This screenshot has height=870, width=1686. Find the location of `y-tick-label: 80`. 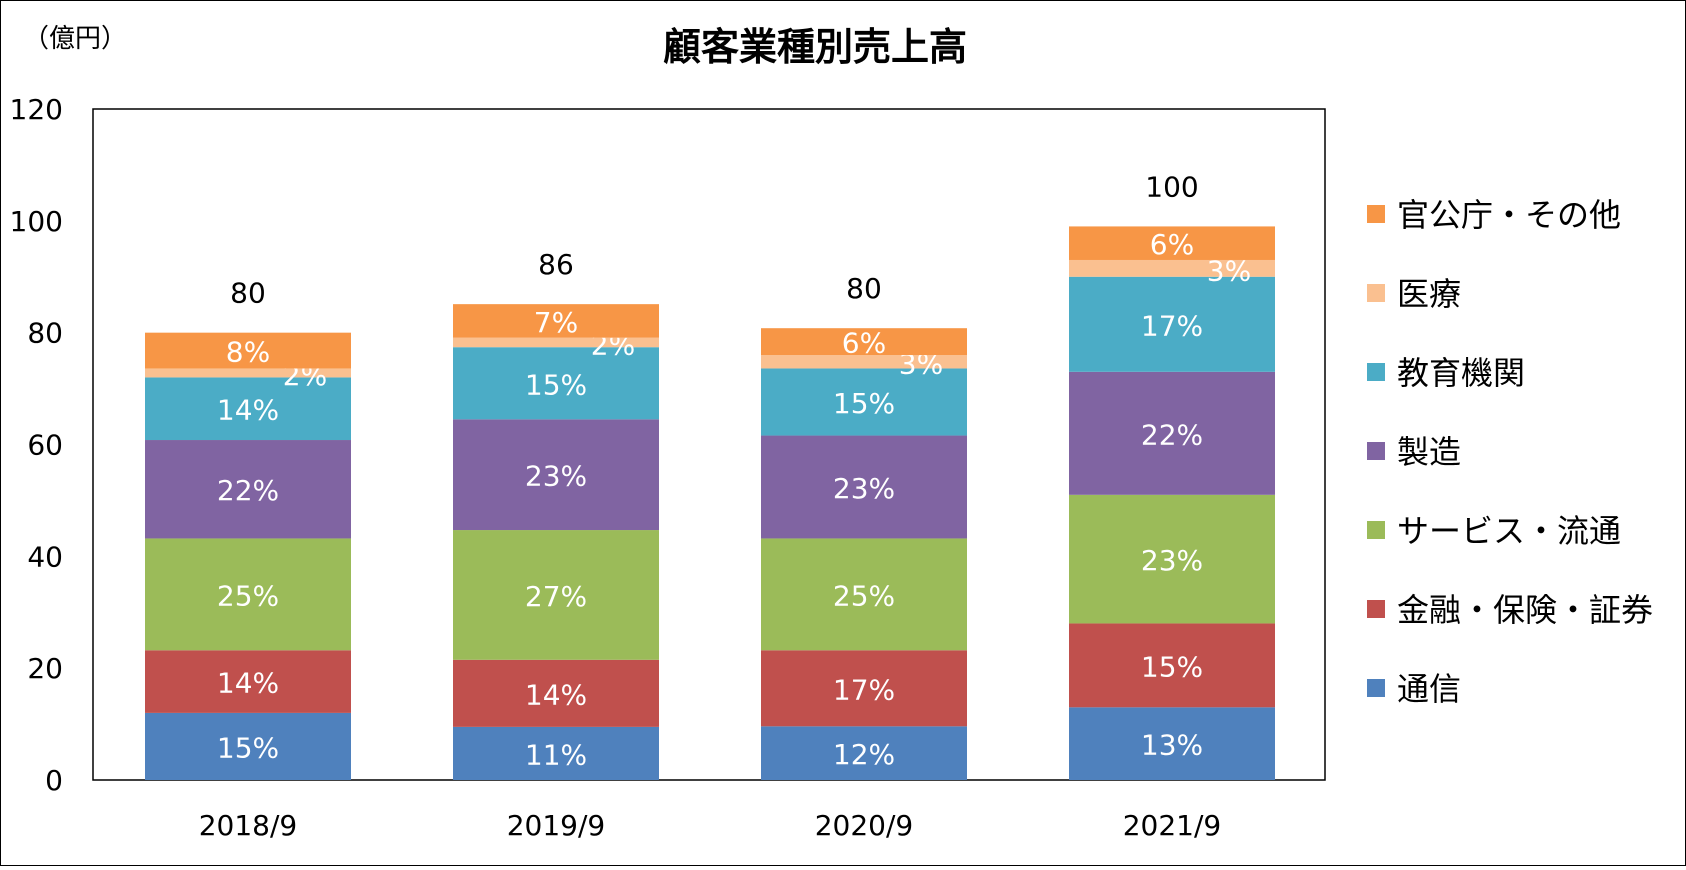

y-tick-label: 80 is located at coordinates (45, 333).